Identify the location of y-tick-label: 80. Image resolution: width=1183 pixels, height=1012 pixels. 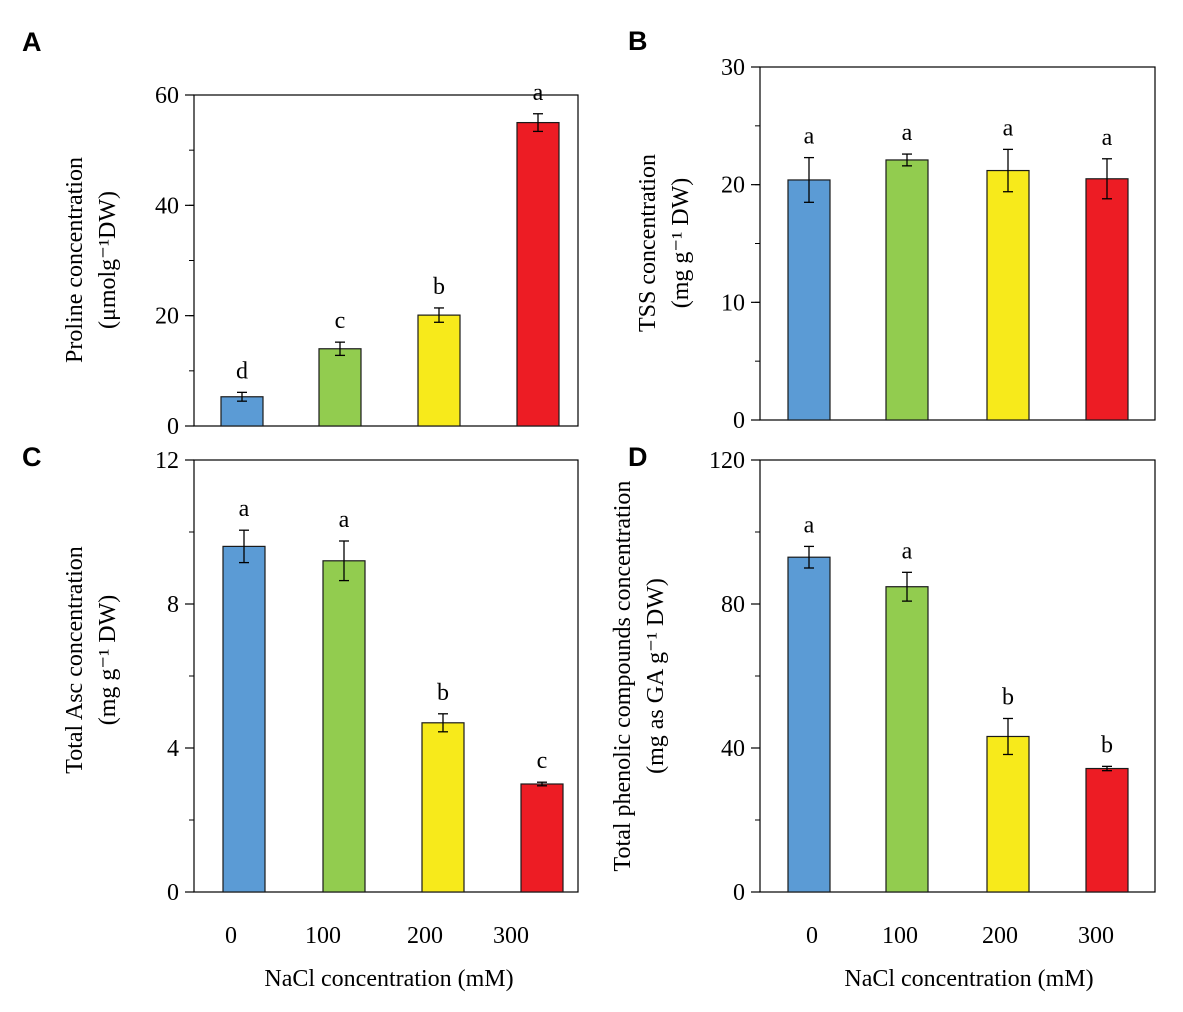
(733, 605).